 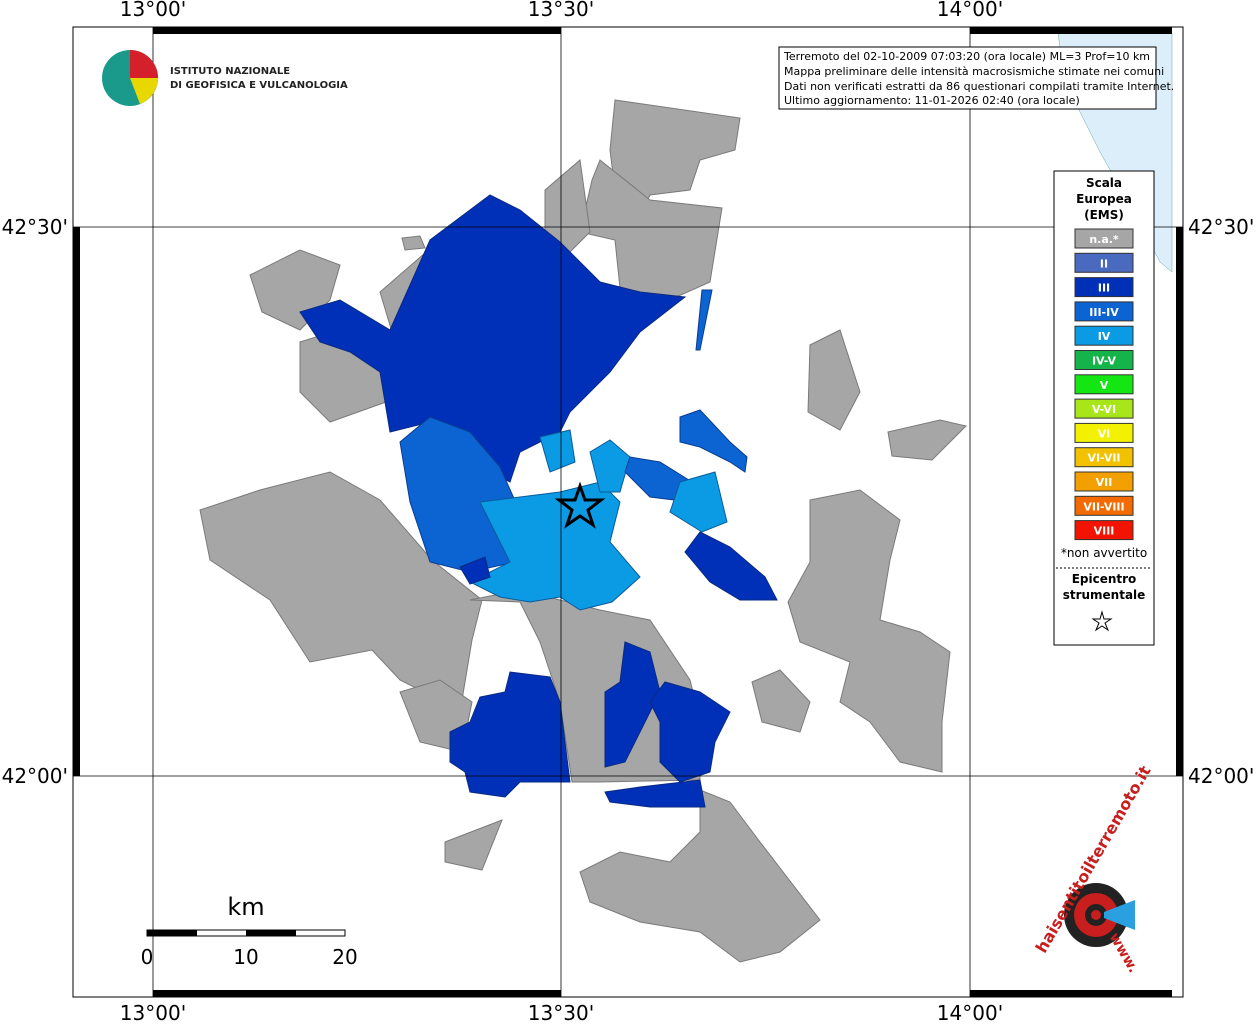 I want to click on scale-label: 0, so click(x=147, y=957).